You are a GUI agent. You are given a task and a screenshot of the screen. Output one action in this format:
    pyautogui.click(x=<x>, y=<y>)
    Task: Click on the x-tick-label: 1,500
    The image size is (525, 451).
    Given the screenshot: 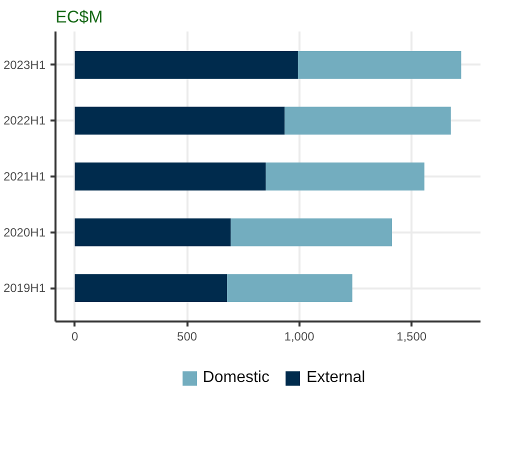 What is the action you would take?
    pyautogui.click(x=411, y=337)
    